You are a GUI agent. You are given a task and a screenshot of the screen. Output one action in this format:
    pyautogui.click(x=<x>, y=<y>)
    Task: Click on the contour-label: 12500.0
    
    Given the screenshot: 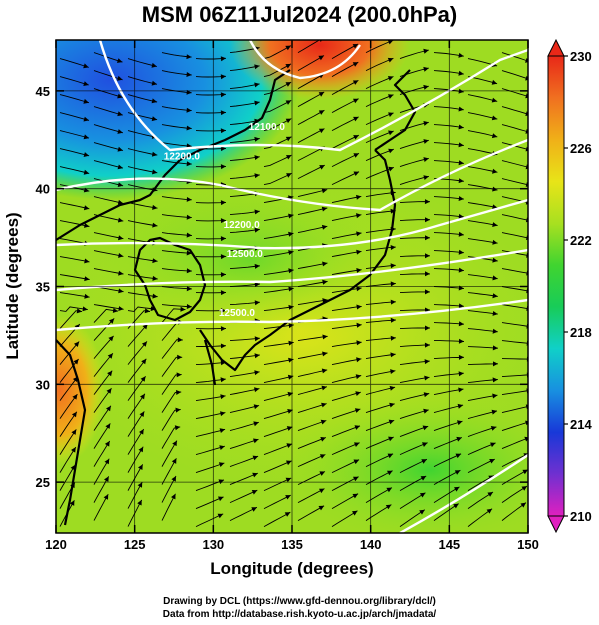 What is the action you would take?
    pyautogui.click(x=237, y=313)
    